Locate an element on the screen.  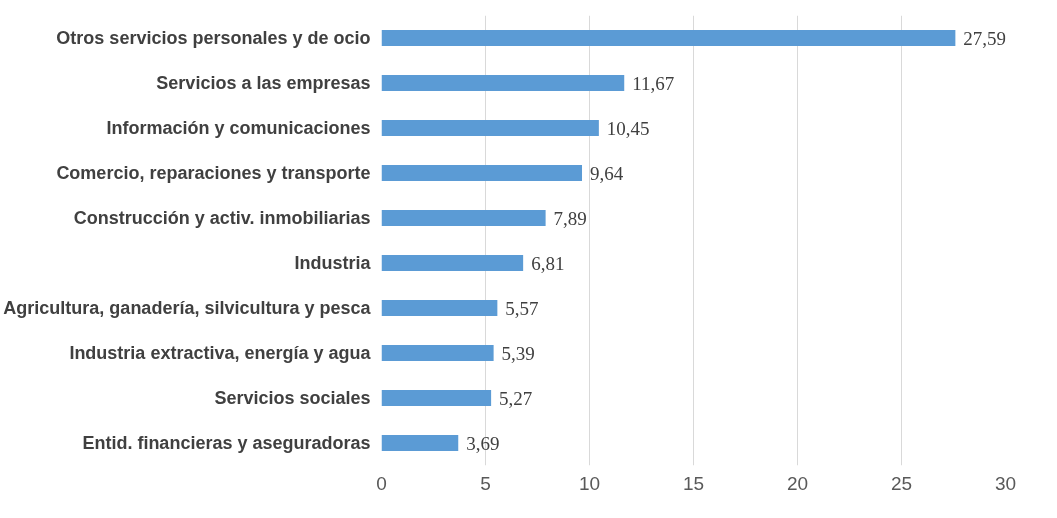
x-tick-label: 30 is located at coordinates (1005, 483).